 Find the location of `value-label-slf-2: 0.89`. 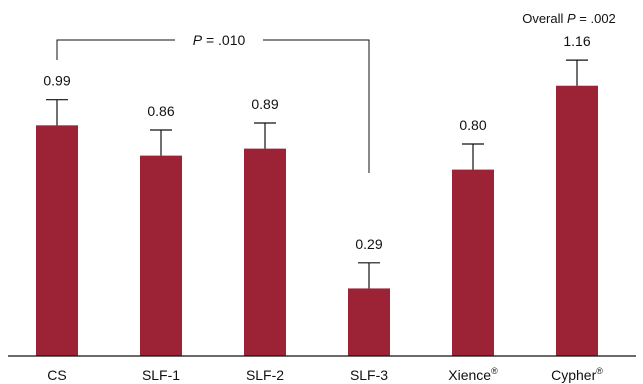

value-label-slf-2: 0.89 is located at coordinates (264, 104).